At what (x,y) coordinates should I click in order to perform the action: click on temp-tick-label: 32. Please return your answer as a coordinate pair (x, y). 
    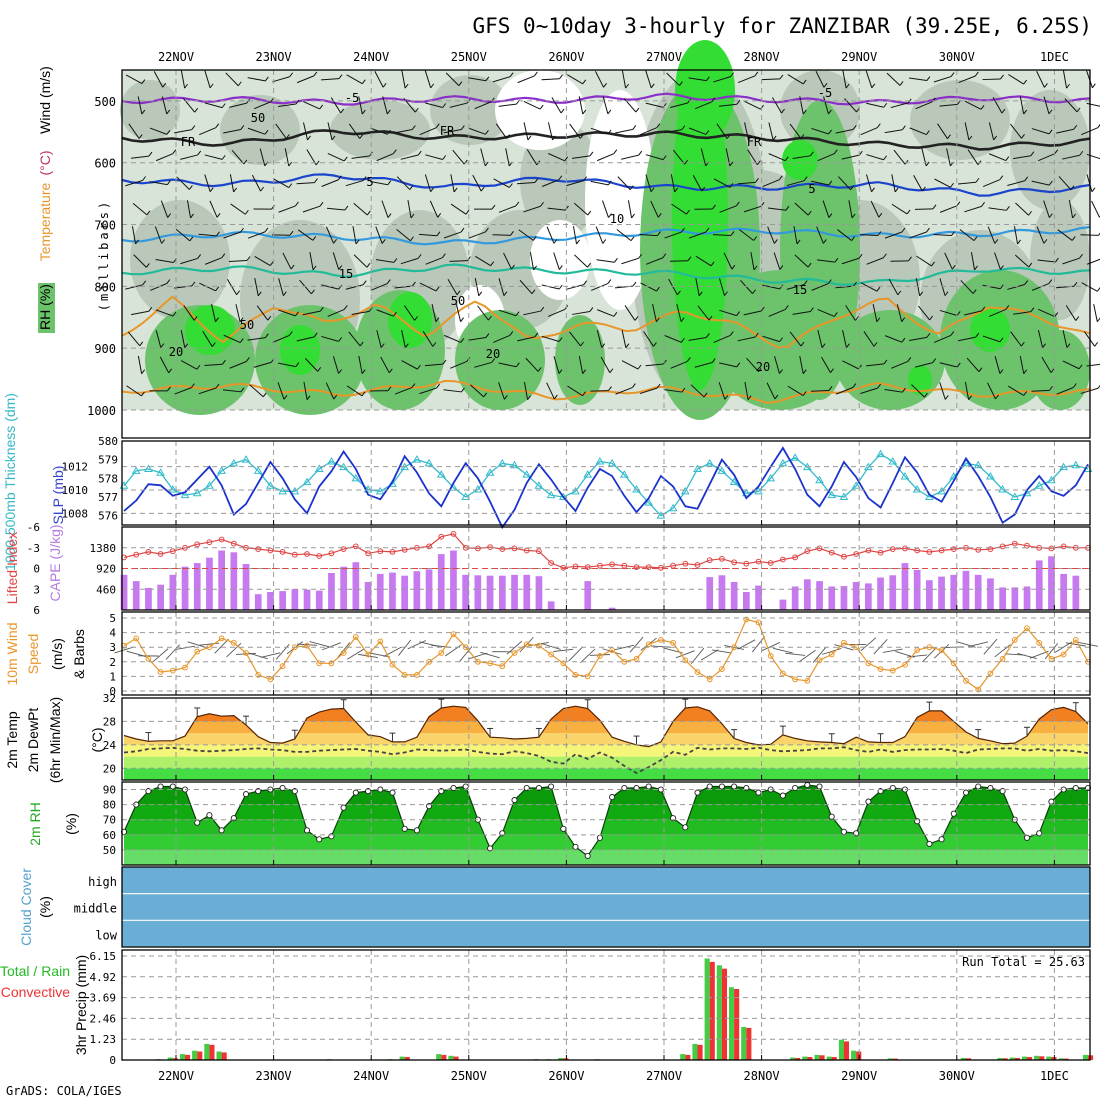
    Looking at the image, I should click on (109, 698).